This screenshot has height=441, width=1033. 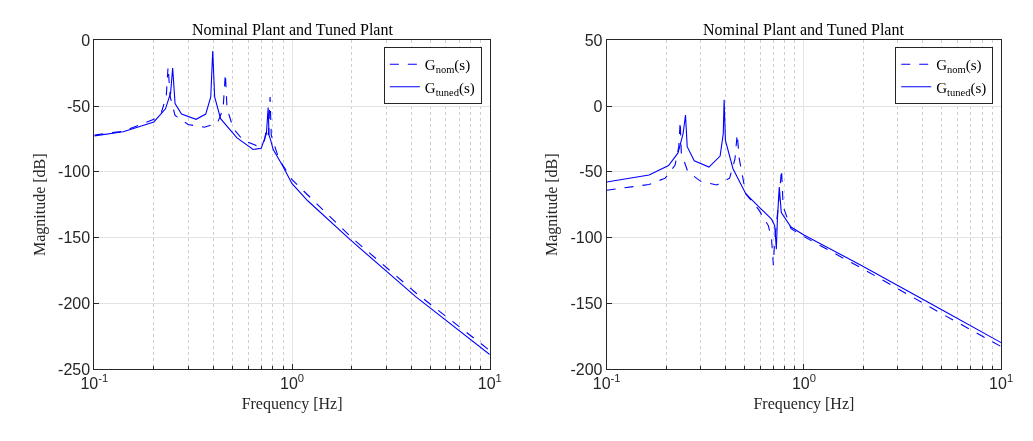 I want to click on y-tick-label: -200, so click(x=74, y=303).